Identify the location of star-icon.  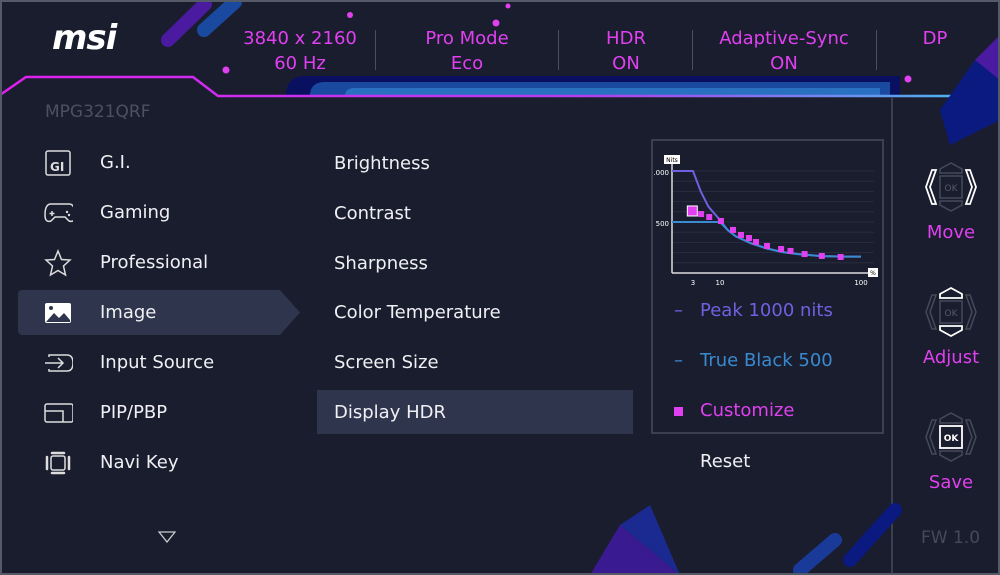
(58, 263).